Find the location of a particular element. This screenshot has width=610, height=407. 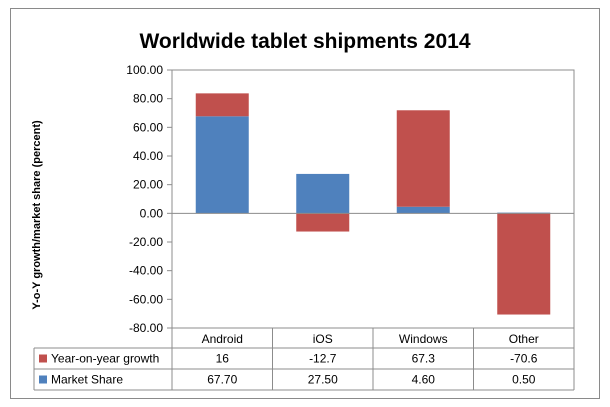

chart-title: Worldwide tablet shipments 2014 is located at coordinates (304, 41).